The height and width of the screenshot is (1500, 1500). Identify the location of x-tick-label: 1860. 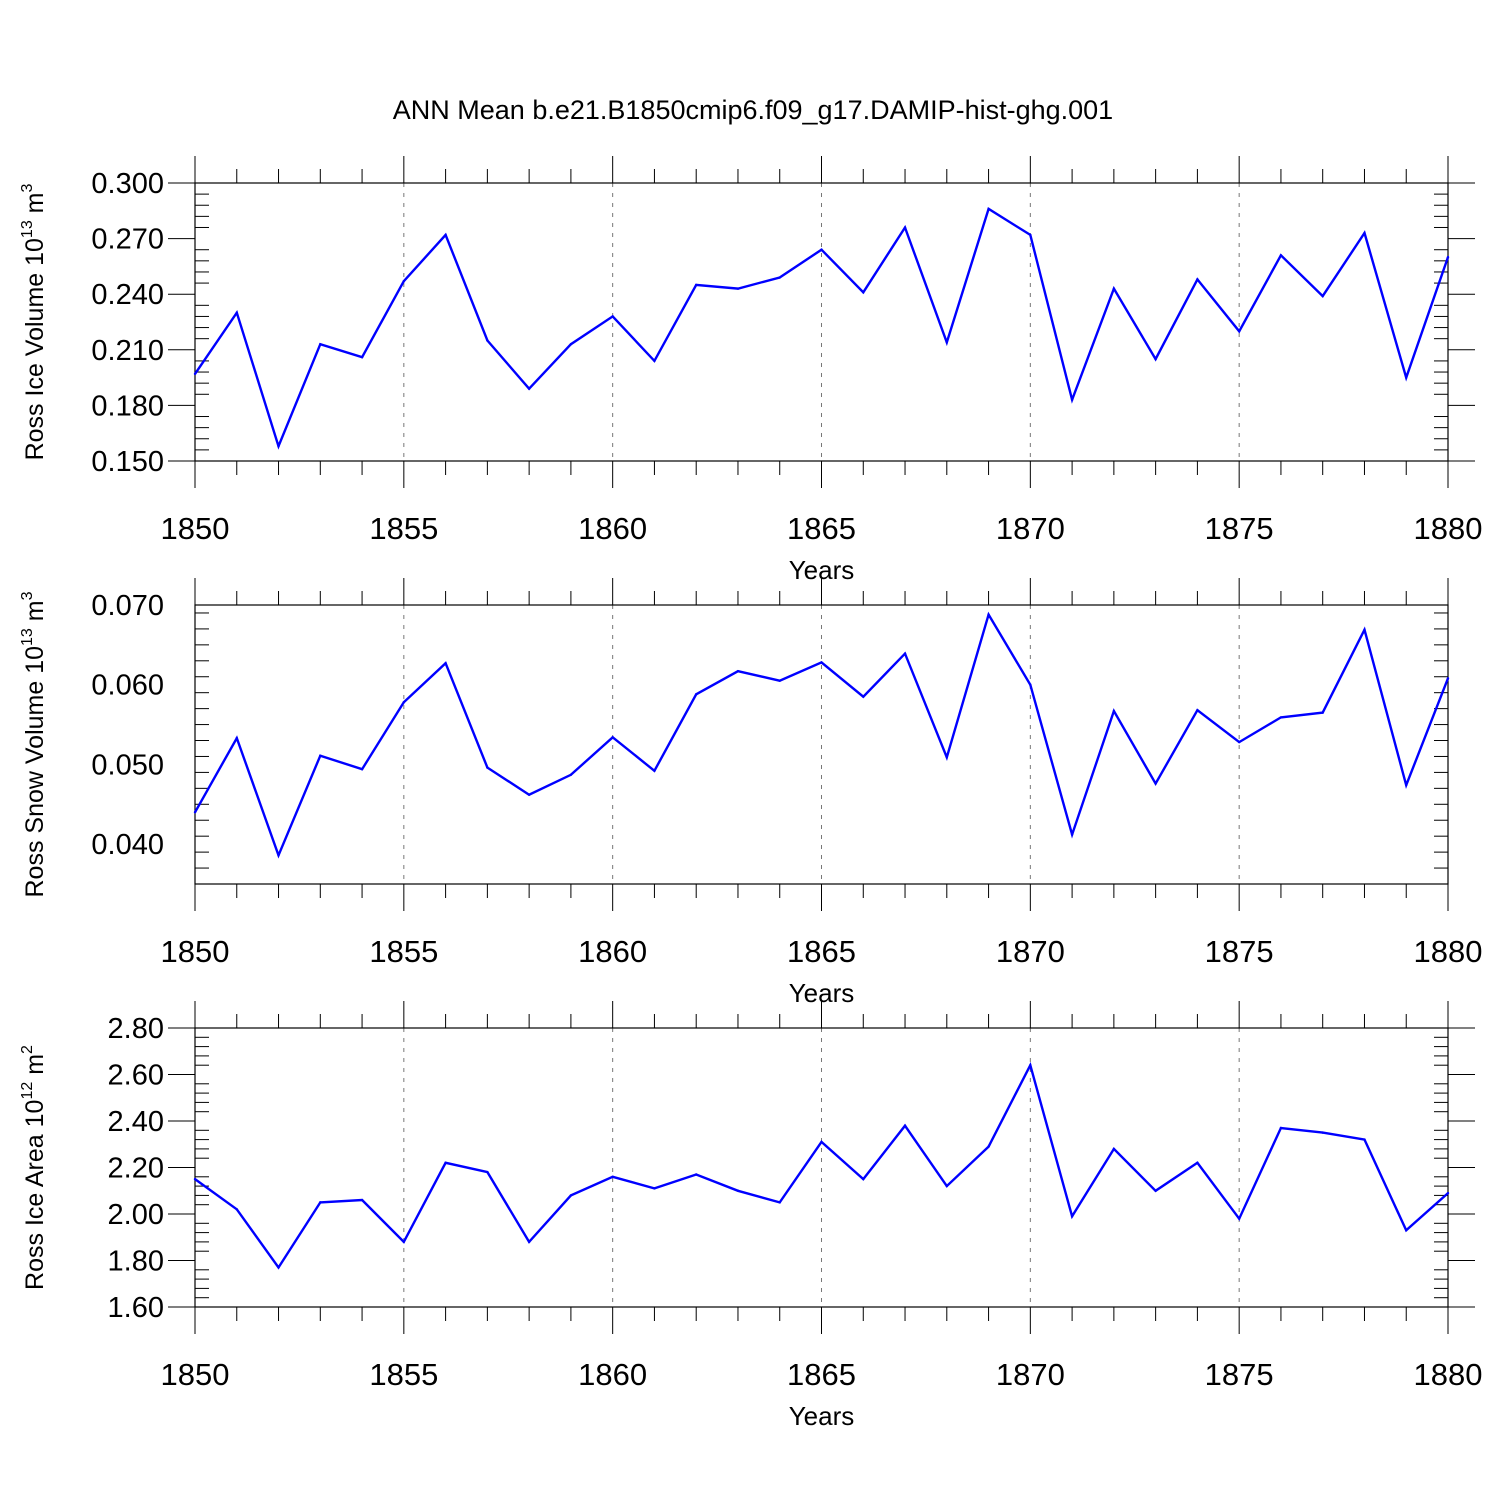
(612, 528).